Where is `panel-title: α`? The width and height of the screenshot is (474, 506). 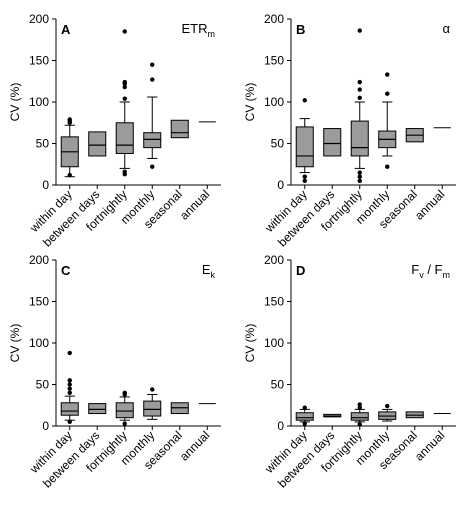 panel-title: α is located at coordinates (446, 28).